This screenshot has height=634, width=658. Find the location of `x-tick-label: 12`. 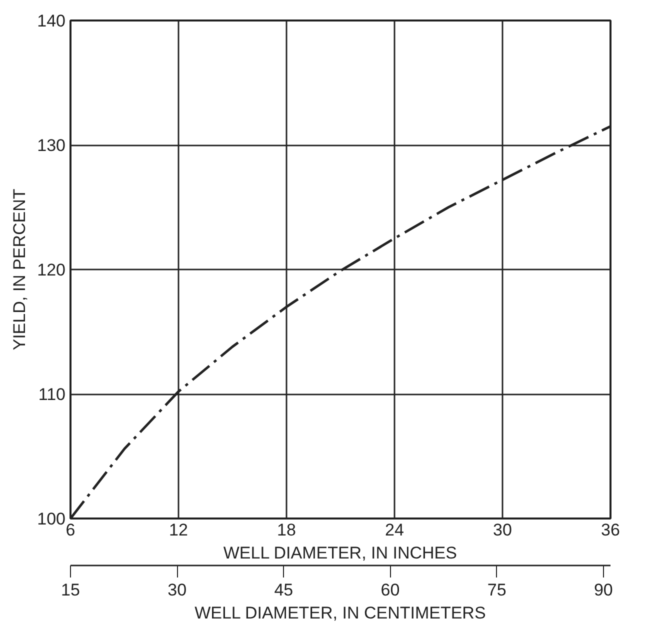

x-tick-label: 12 is located at coordinates (178, 530).